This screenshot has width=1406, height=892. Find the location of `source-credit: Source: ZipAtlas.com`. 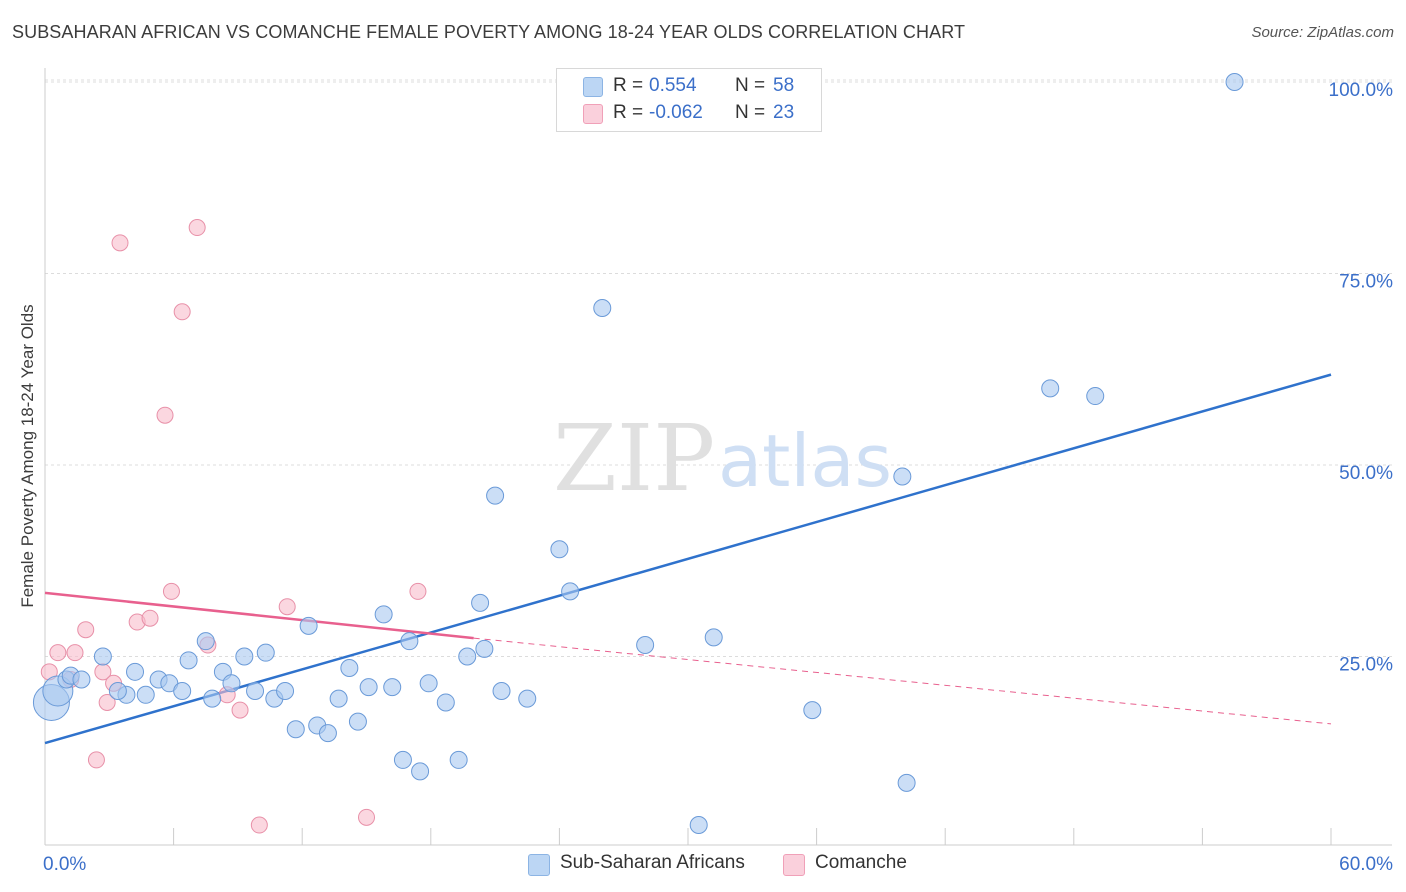

source-credit: Source: ZipAtlas.com is located at coordinates (1322, 32).